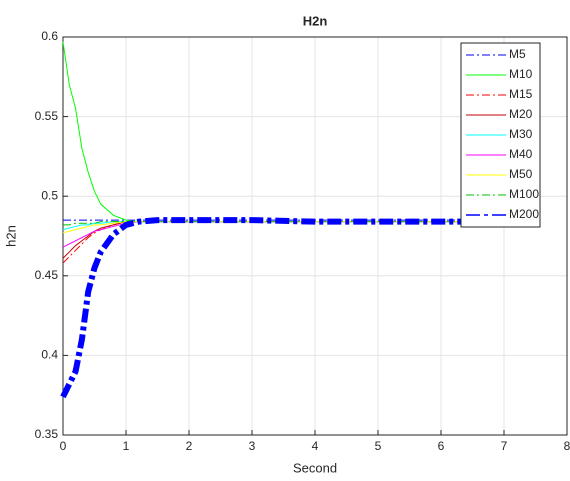 The image size is (570, 481). What do you see at coordinates (63, 446) in the screenshot?
I see `x-tick-label: 0` at bounding box center [63, 446].